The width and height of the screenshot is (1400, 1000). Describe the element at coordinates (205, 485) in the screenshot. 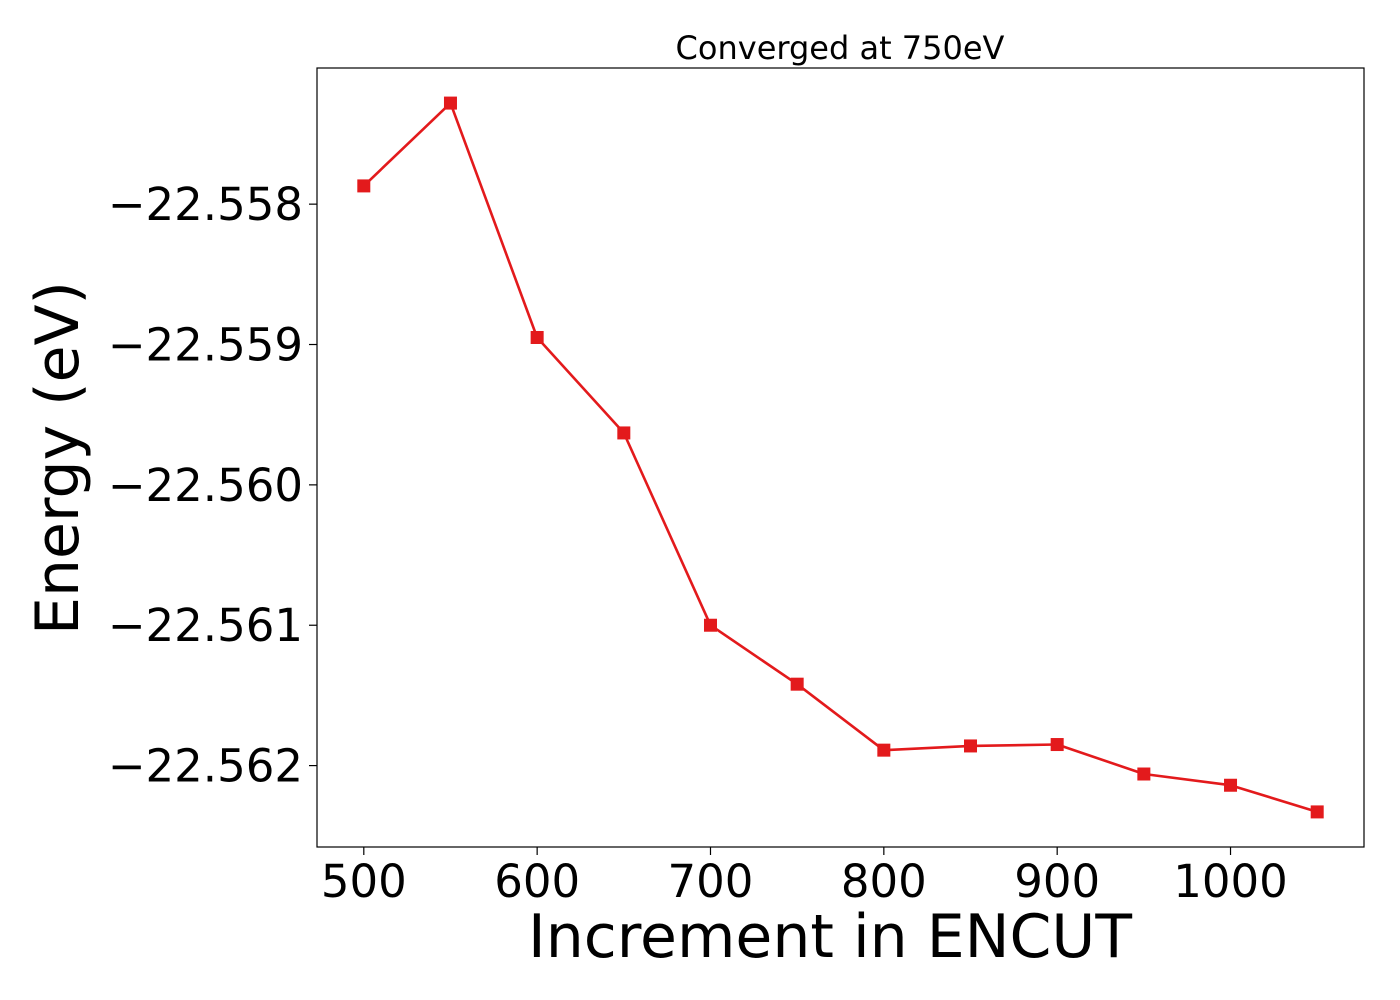

I see `y-tick-label: −22.560` at that location.